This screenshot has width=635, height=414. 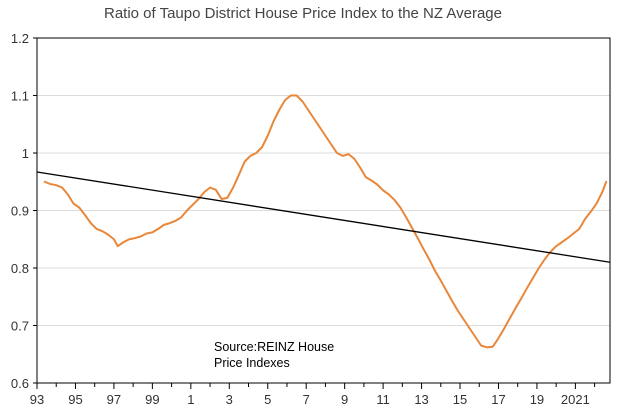 What do you see at coordinates (537, 399) in the screenshot?
I see `x-tick-label: 19` at bounding box center [537, 399].